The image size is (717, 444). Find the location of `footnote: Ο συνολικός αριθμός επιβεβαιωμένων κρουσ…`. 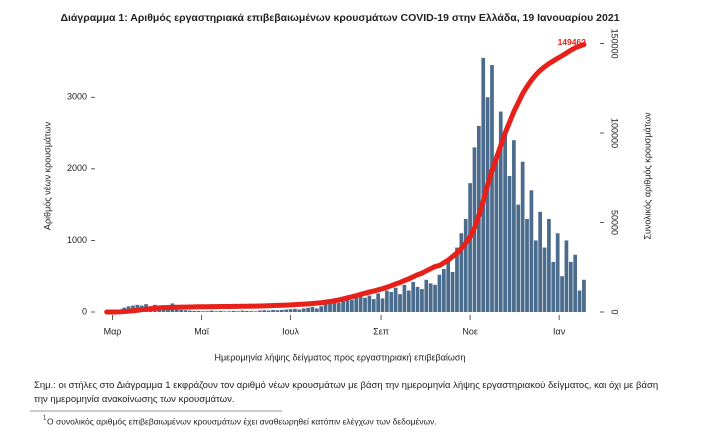

footnote: Ο συνολικός αριθμός επιβεβαιωμένων κρουσ… is located at coordinates (242, 421).